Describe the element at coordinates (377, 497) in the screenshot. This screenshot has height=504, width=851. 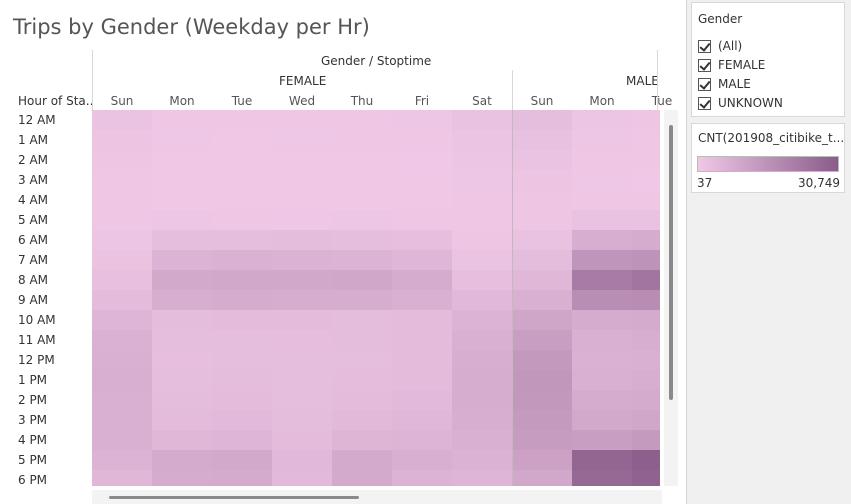
I see `horizontal-scrollbar` at that location.